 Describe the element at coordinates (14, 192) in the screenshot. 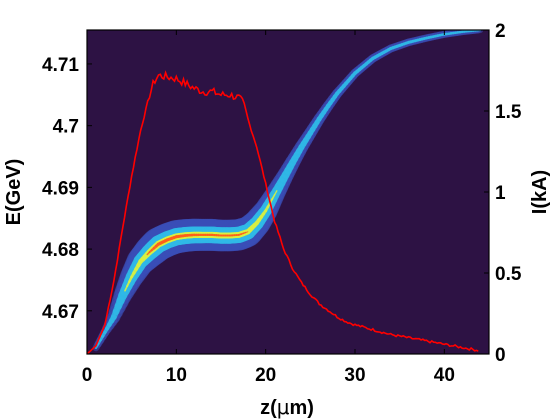

I see `y-left-axis-label: E(GeV)` at that location.